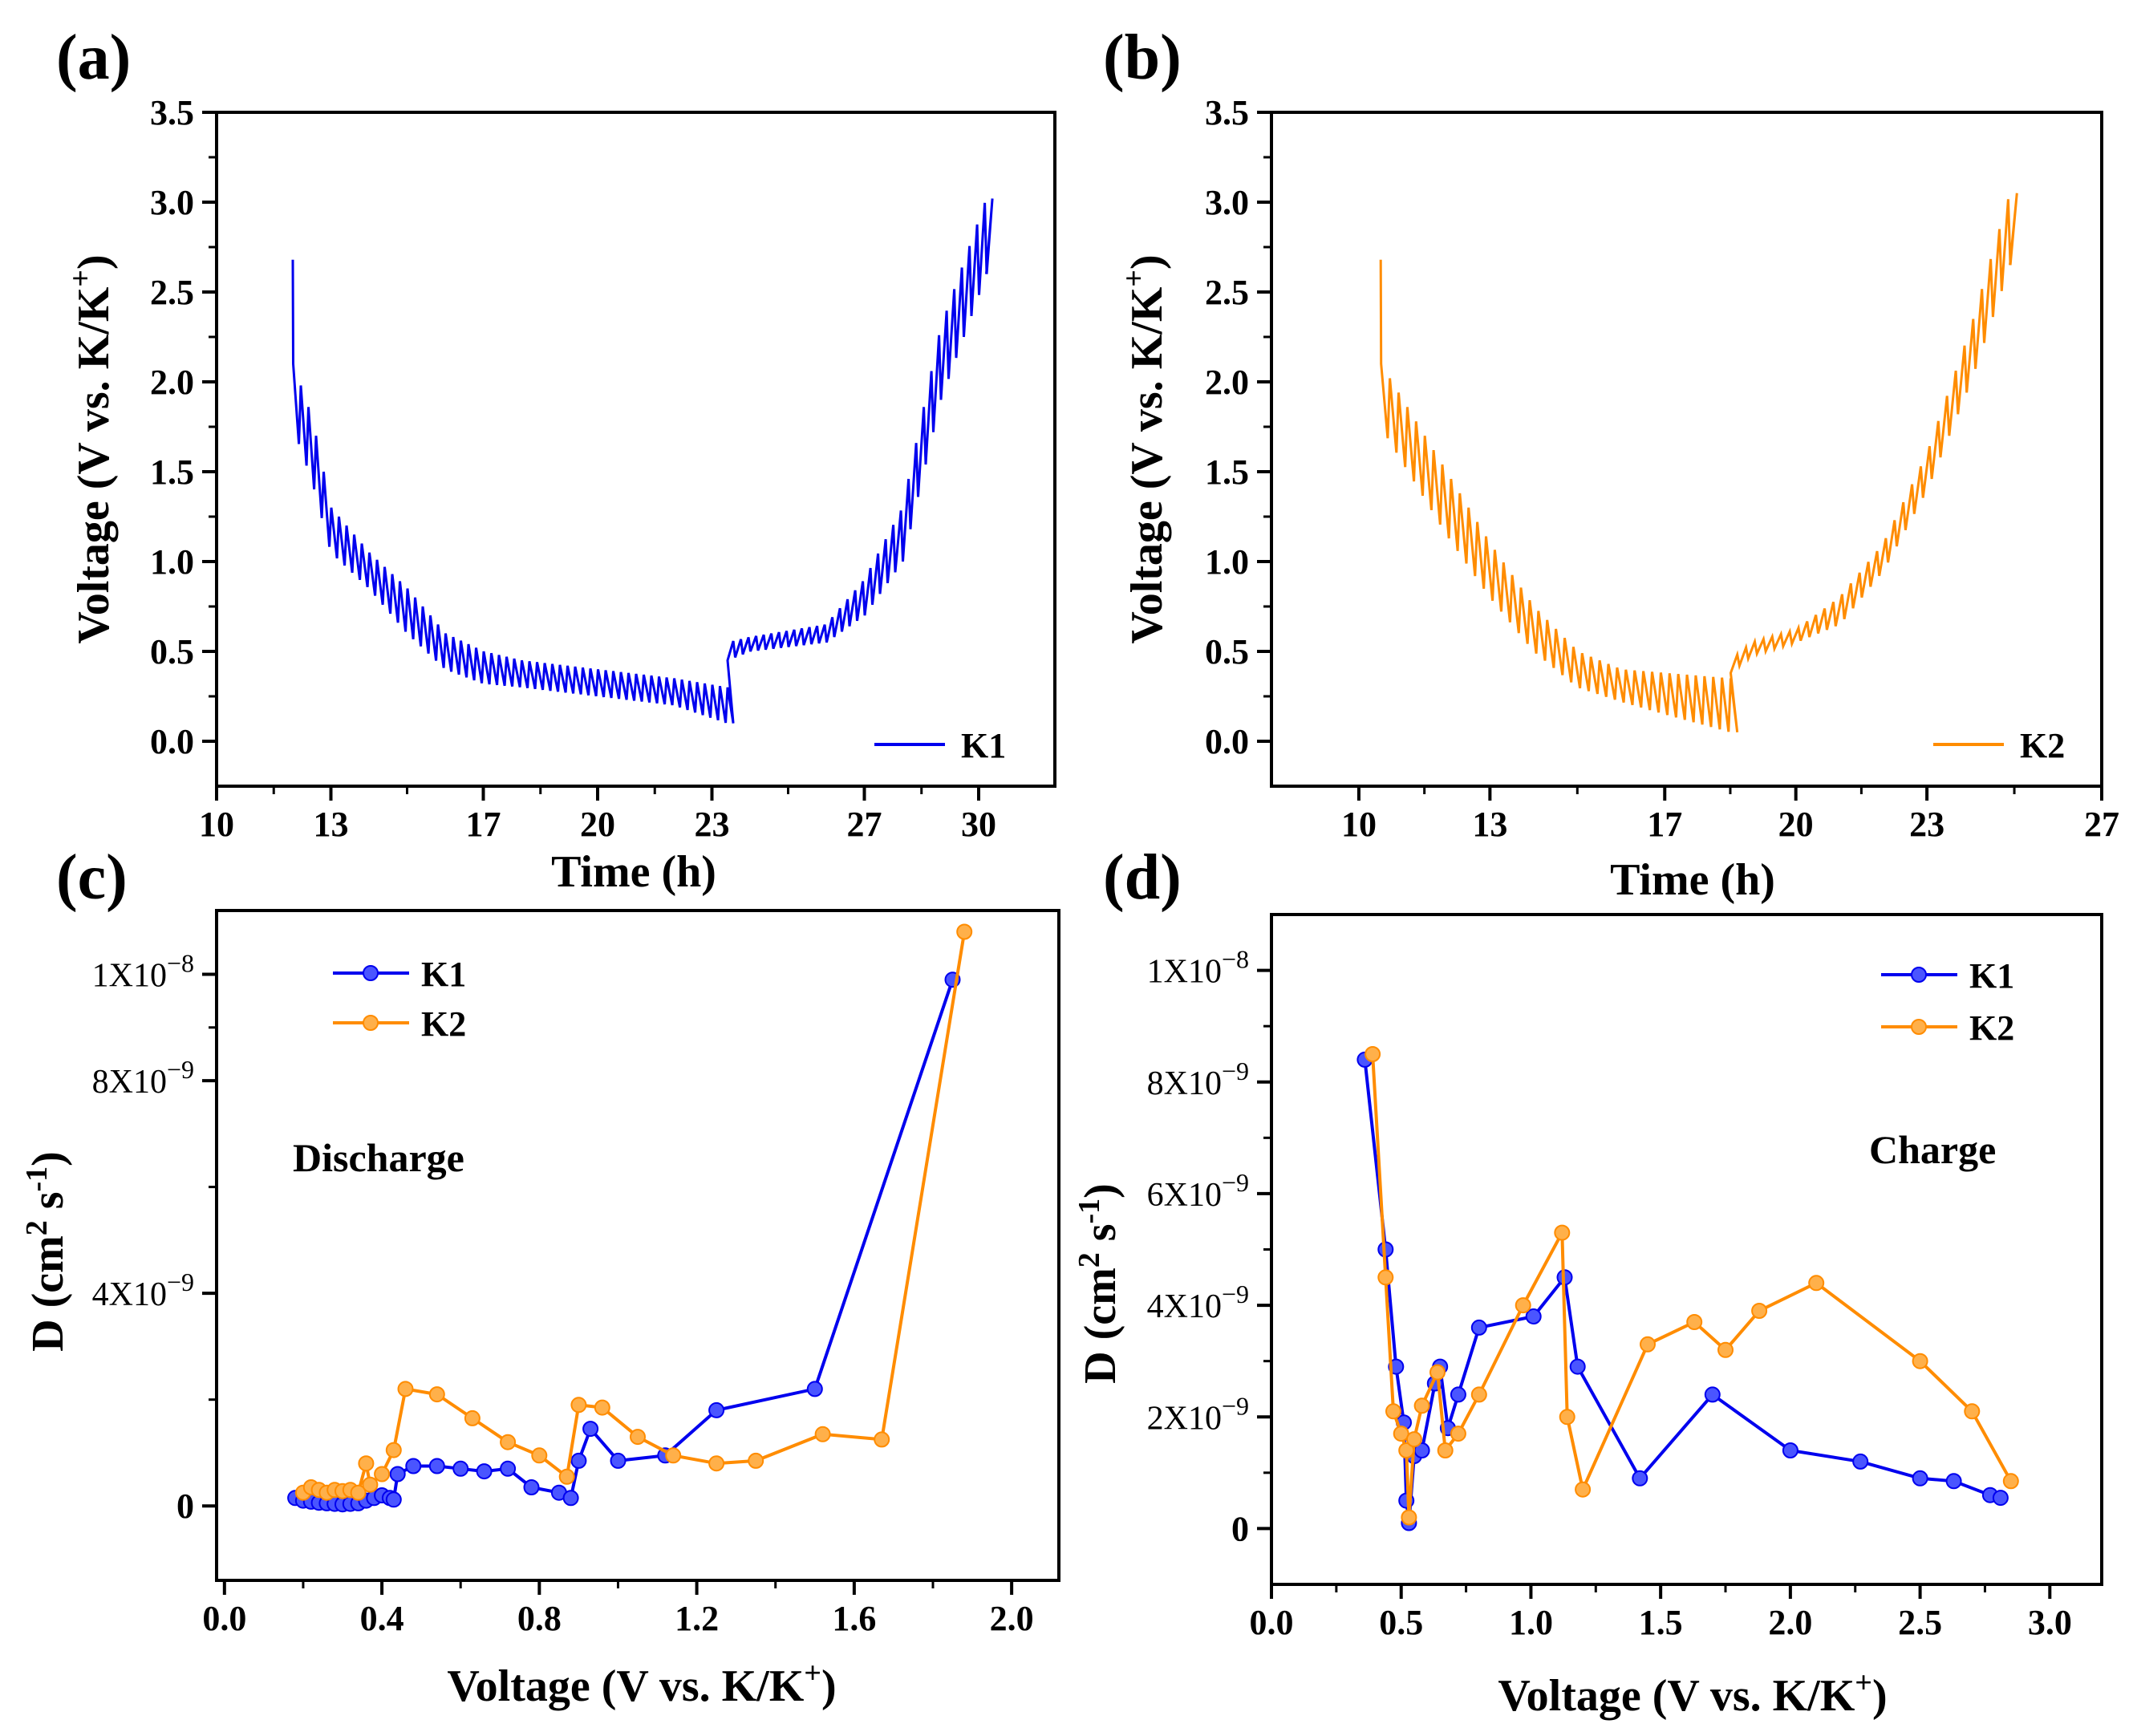  Describe the element at coordinates (1919, 1027) in the screenshot. I see `legend-marker-k2-d` at that location.